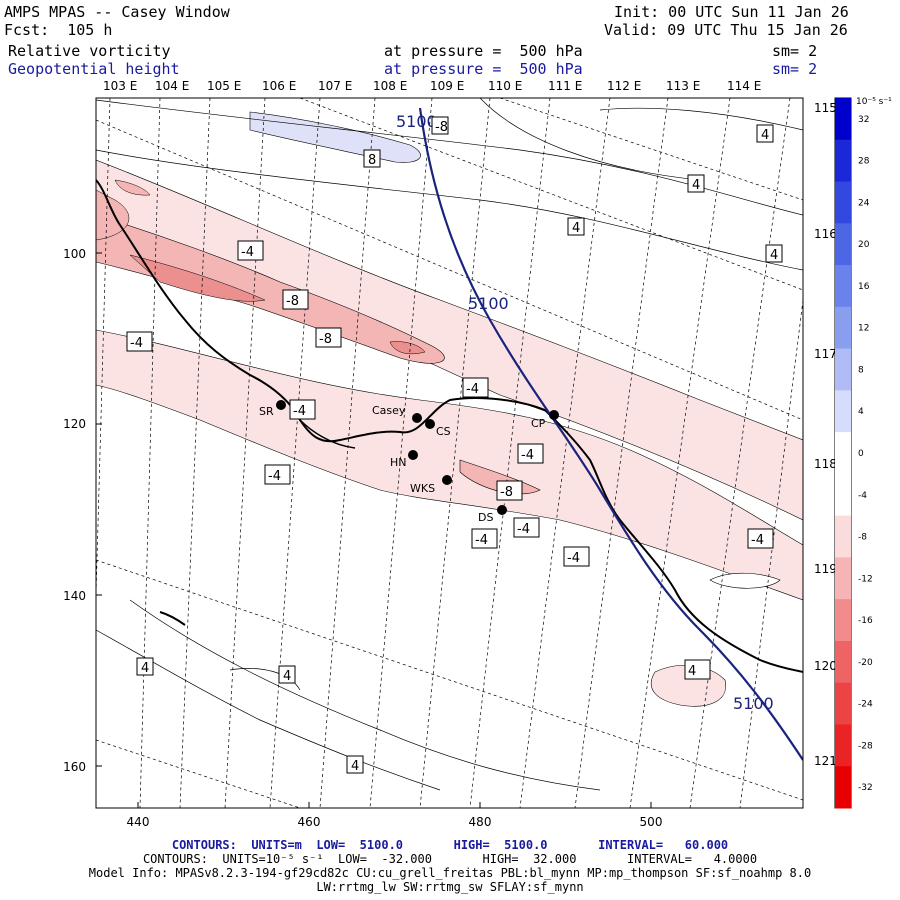 The image size is (900, 900). Describe the element at coordinates (861, 412) in the screenshot. I see `colorbar-tick-label: 4` at that location.